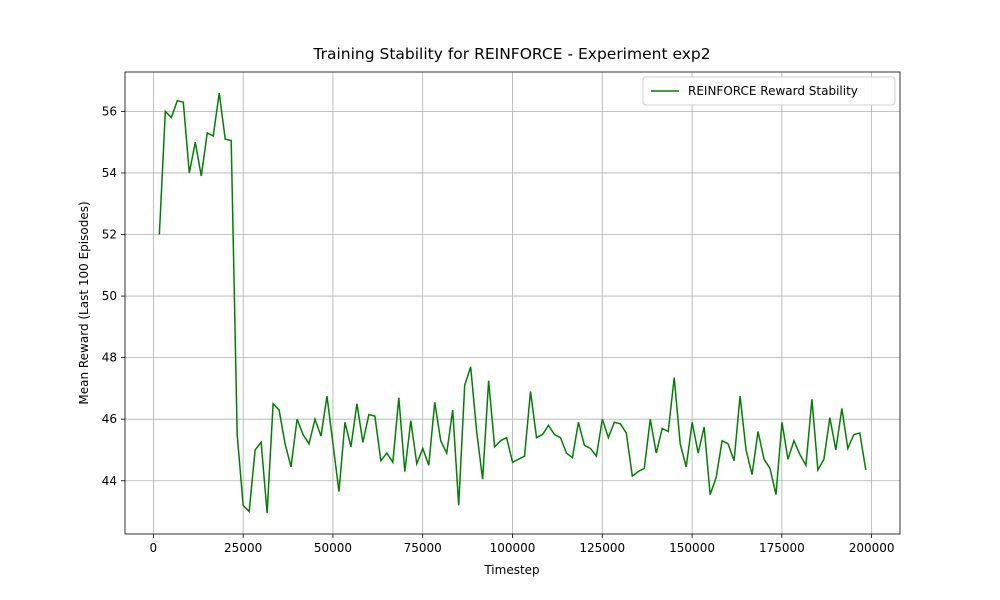  What do you see at coordinates (423, 548) in the screenshot?
I see `x-tick-label: 75000` at bounding box center [423, 548].